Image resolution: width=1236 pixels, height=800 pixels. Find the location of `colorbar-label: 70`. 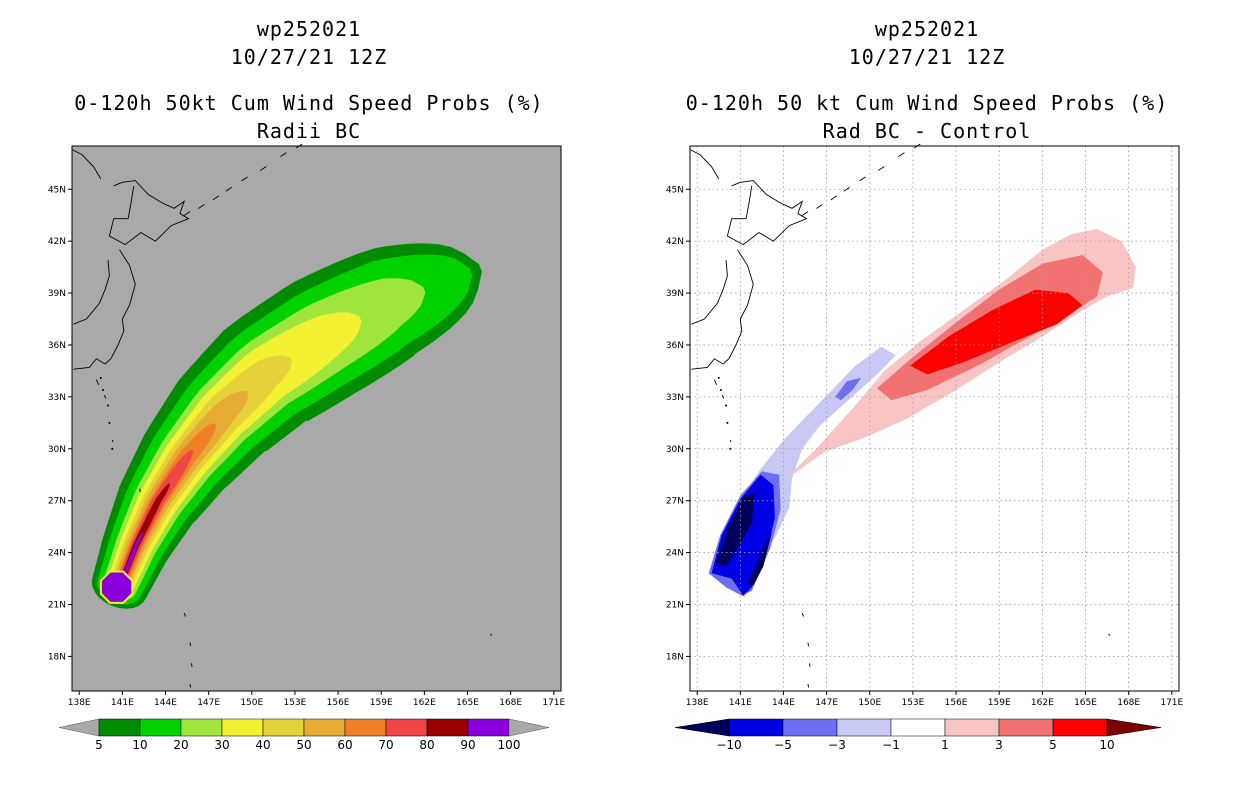

colorbar-label: 70 is located at coordinates (385, 745).